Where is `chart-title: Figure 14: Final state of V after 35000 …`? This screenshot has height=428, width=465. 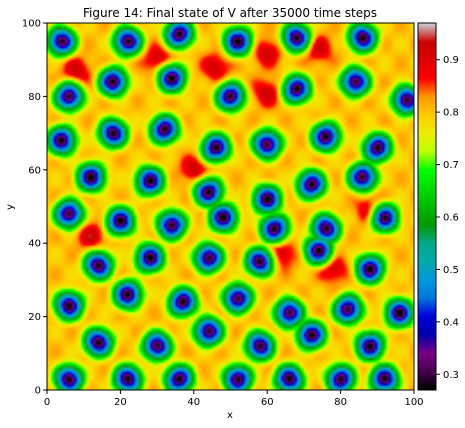
chart-title: Figure 14: Final state of V after 35000 … is located at coordinates (230, 13).